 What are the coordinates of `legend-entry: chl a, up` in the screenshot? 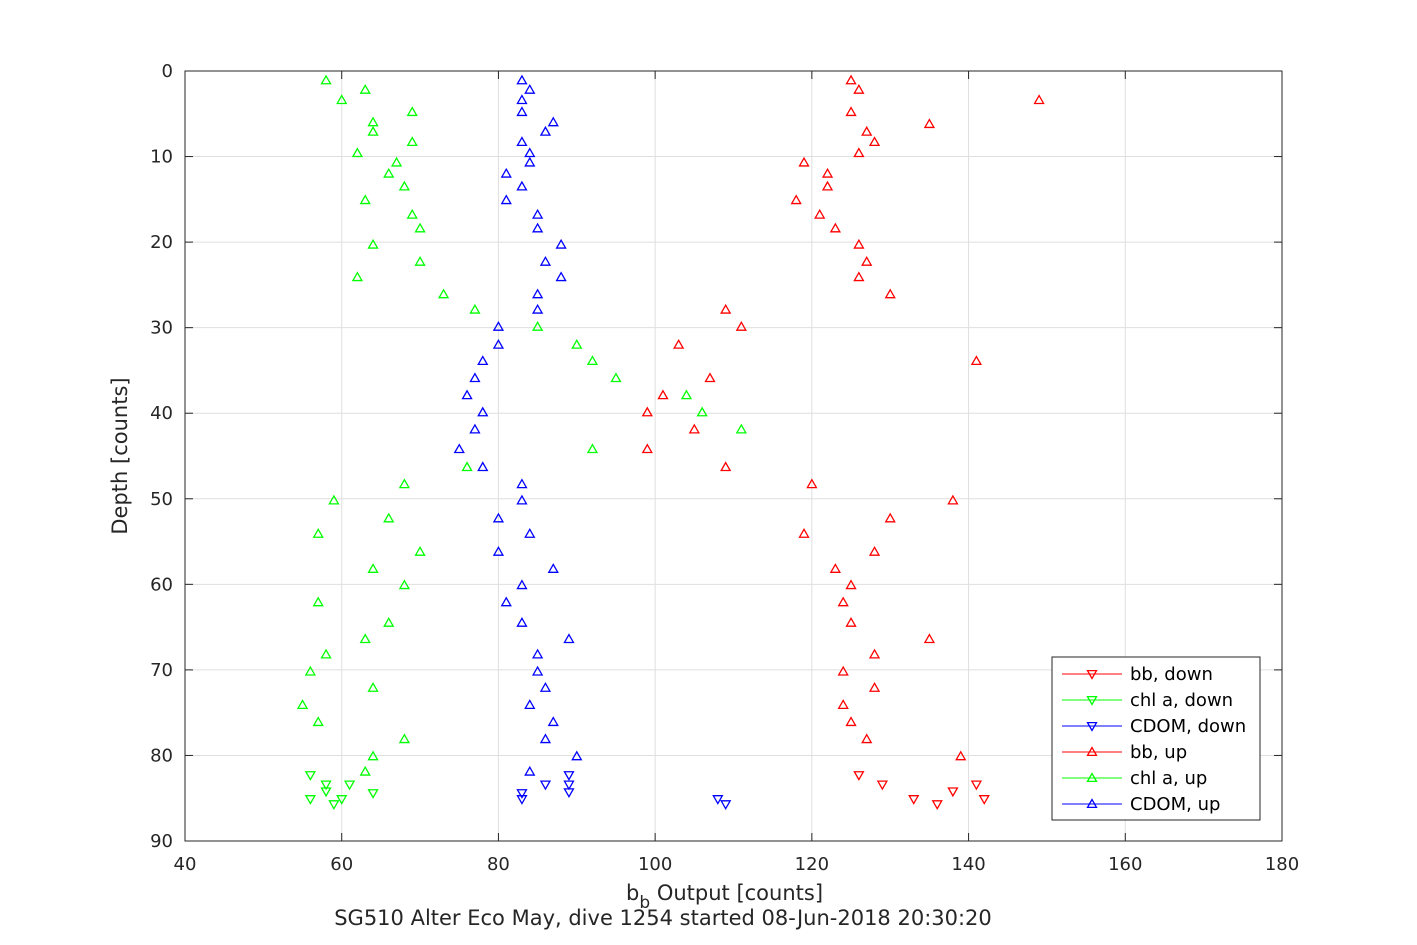 It's located at (1134, 778).